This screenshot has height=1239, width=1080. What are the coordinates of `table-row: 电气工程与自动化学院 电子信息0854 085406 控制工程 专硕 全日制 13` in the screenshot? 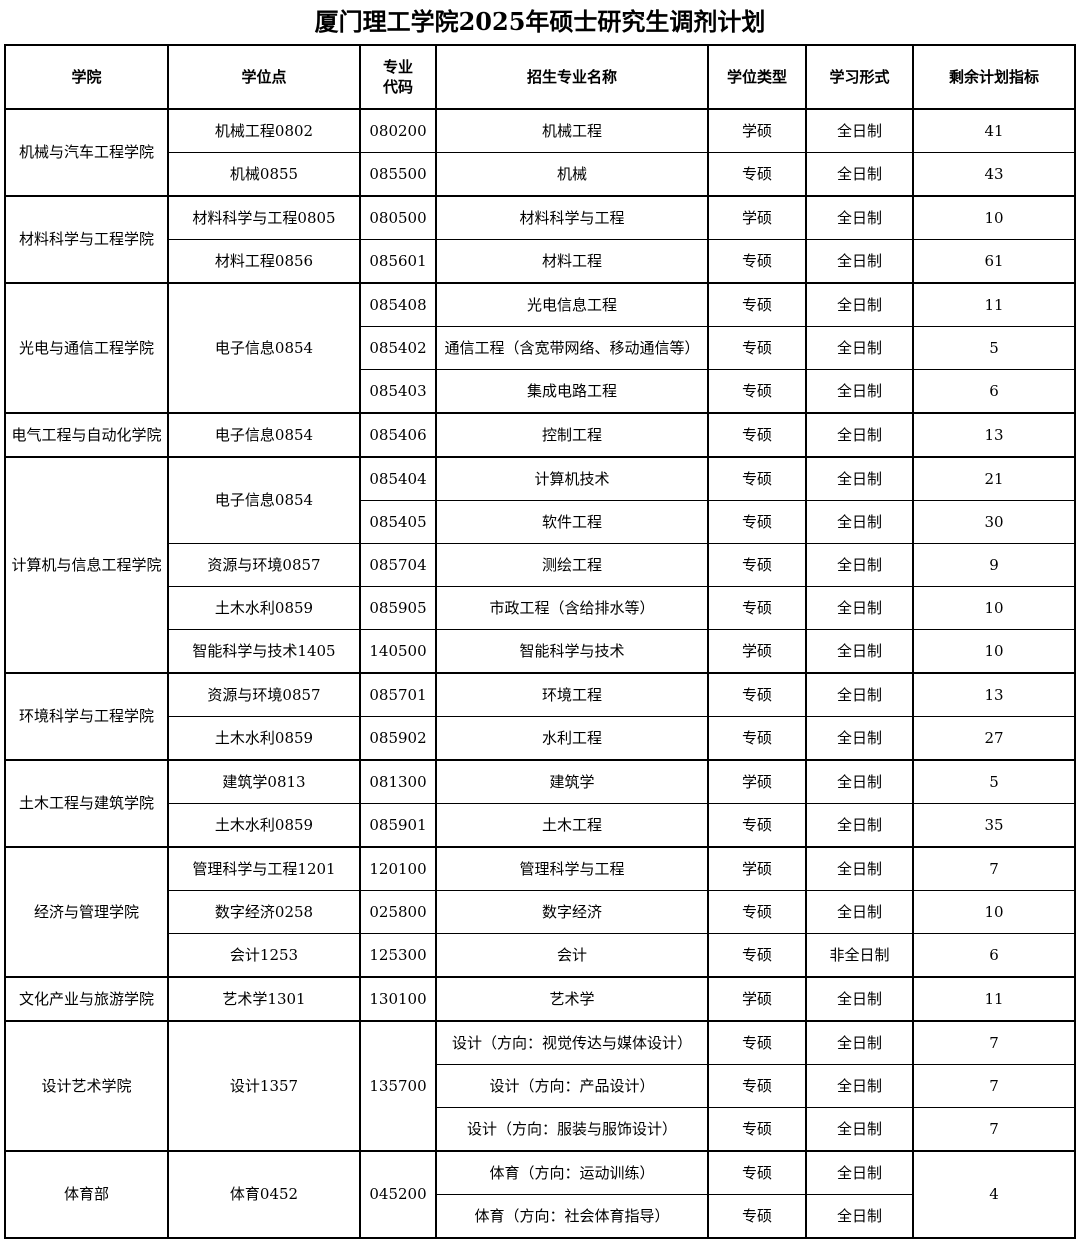 It's located at (540, 434).